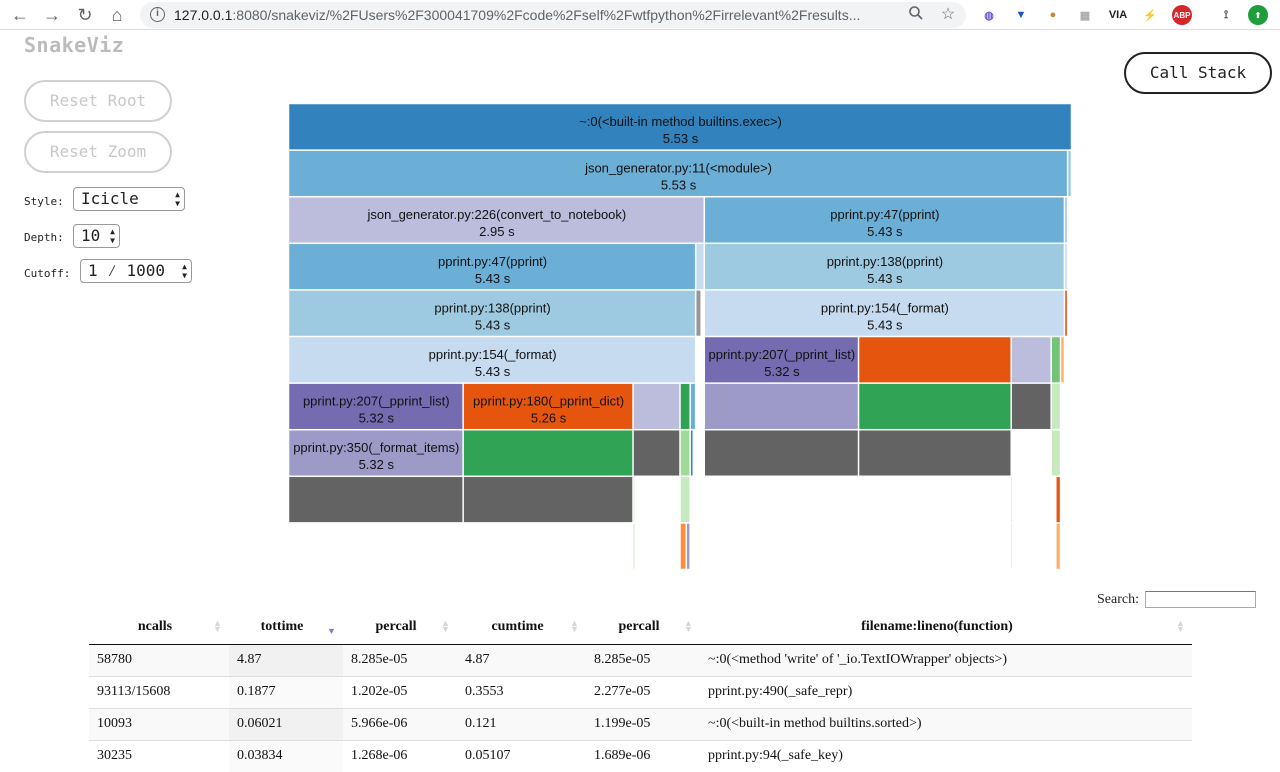  What do you see at coordinates (1258, 15) in the screenshot?
I see `ext-9-icon: ⬆` at bounding box center [1258, 15].